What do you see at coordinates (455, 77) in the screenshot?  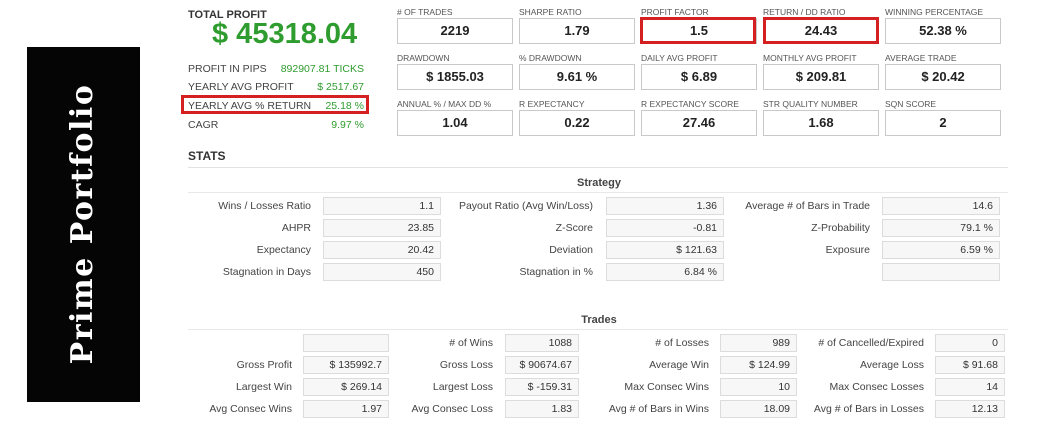 I see `metric-value-drawdown: $ 1855.03` at bounding box center [455, 77].